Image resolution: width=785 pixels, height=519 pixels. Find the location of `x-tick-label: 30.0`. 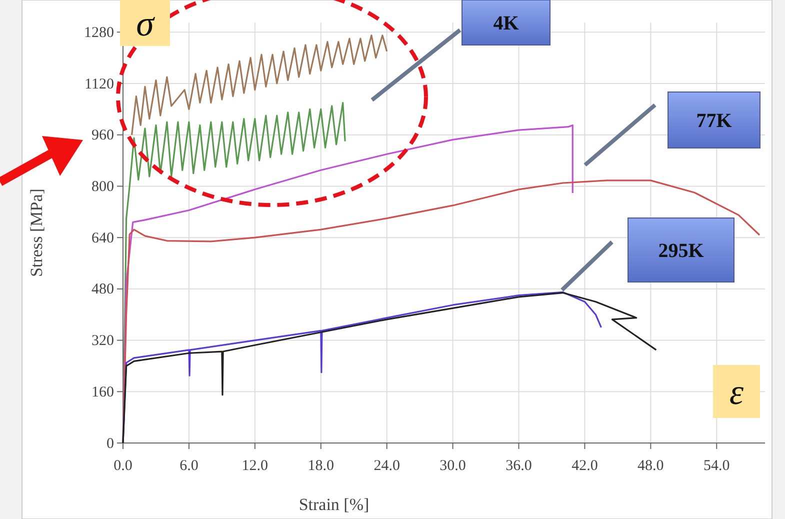

x-tick-label: 30.0 is located at coordinates (453, 466).